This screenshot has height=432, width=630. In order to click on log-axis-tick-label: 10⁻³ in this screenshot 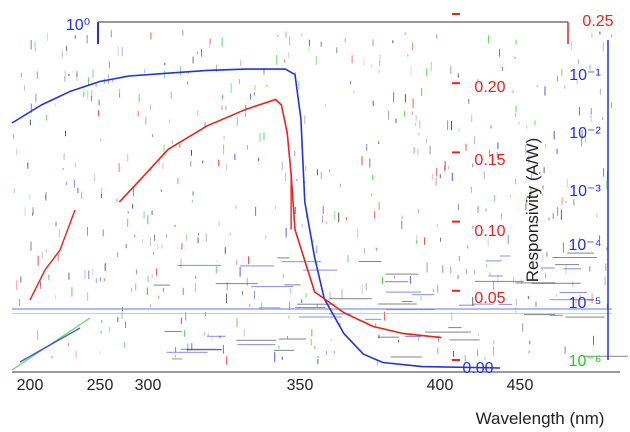, I will do `click(585, 191)`.